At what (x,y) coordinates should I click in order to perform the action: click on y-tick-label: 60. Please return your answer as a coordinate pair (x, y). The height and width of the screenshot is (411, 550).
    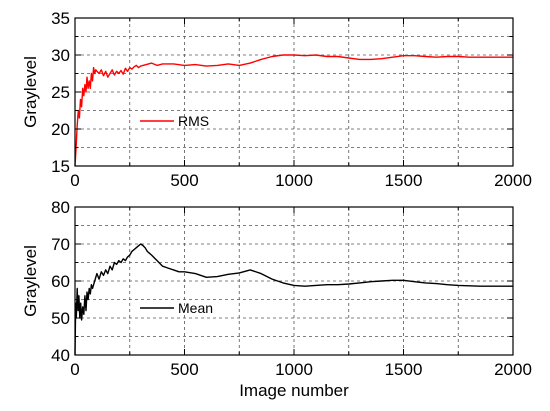
    Looking at the image, I should click on (60, 281).